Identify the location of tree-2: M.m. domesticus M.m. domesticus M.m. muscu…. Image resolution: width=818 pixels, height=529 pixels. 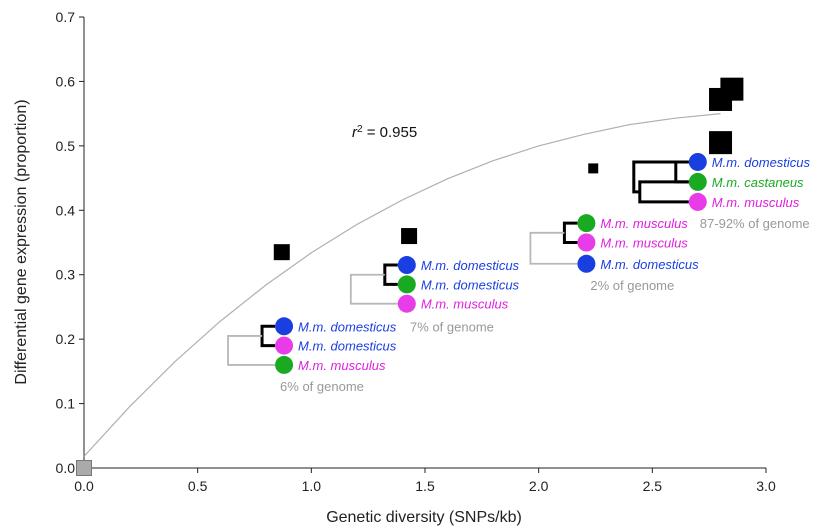
(434, 284).